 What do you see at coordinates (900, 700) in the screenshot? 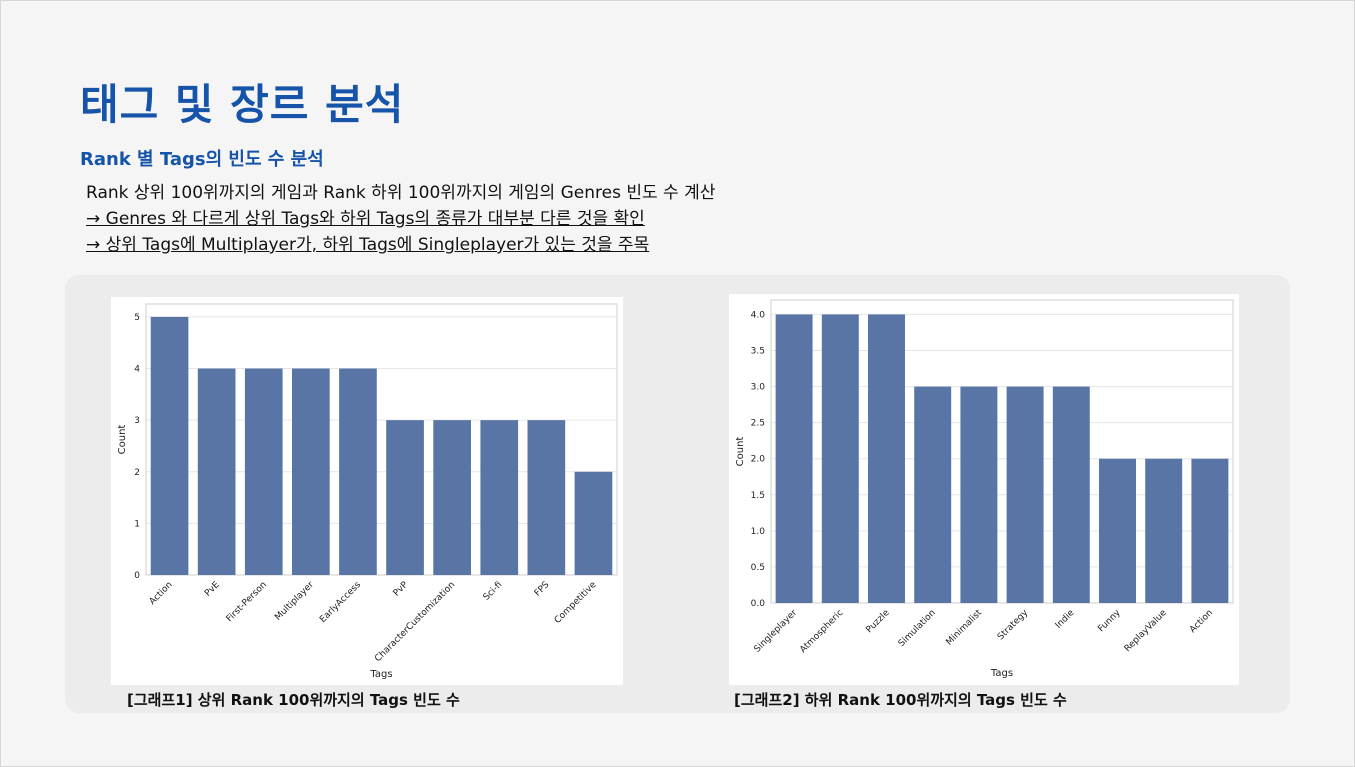
I see `caption-chart-2: [그래프2] 하위 Rank 100위까지의 Tags 빈도 수` at bounding box center [900, 700].